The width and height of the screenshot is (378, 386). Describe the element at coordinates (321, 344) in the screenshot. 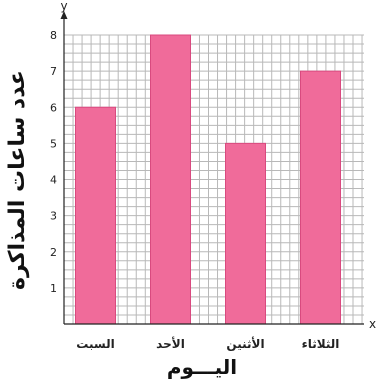

I see `category-label-3: الثلاثاء` at that location.